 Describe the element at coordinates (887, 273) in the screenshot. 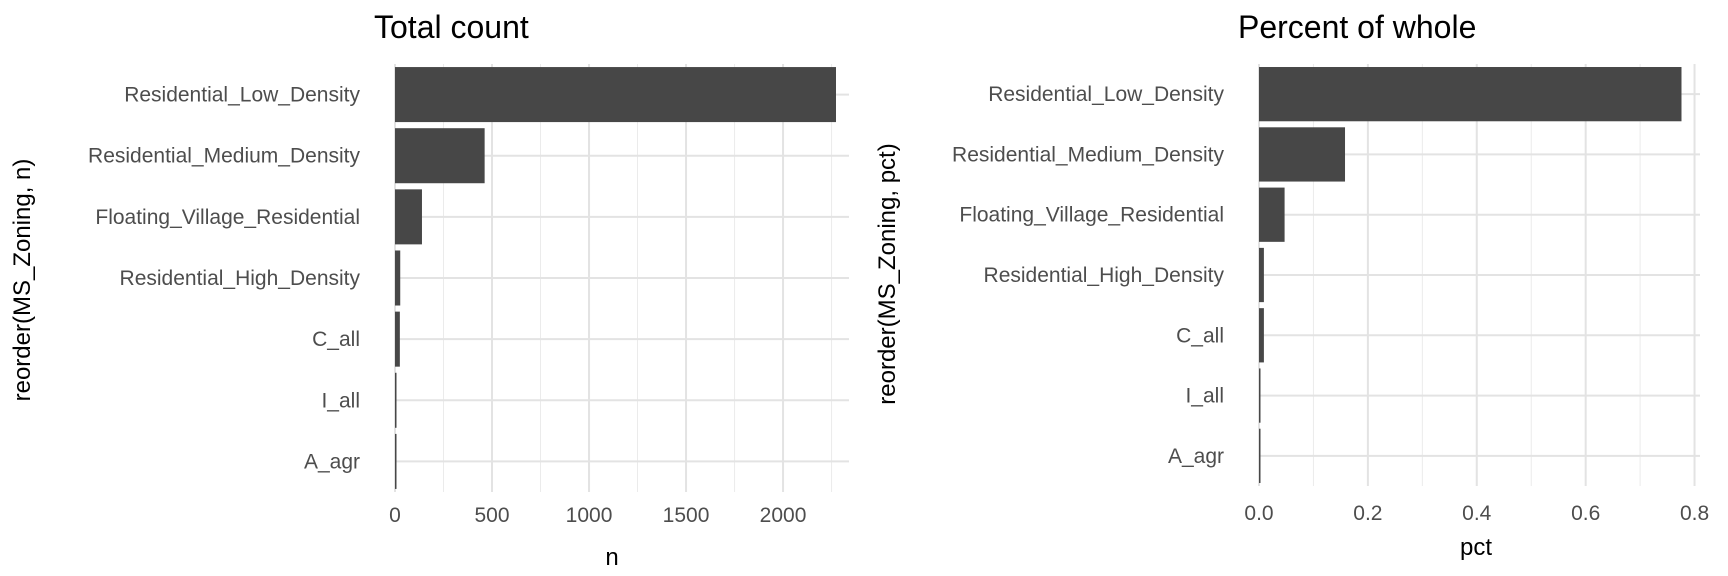

I see `y-axis-title: reorder(MS_Zoning, pct)` at that location.